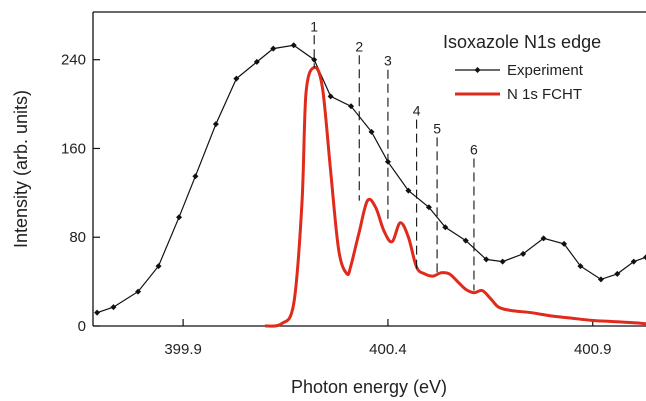 The image size is (646, 401). I want to click on legend-marker-experiment, so click(477, 70).